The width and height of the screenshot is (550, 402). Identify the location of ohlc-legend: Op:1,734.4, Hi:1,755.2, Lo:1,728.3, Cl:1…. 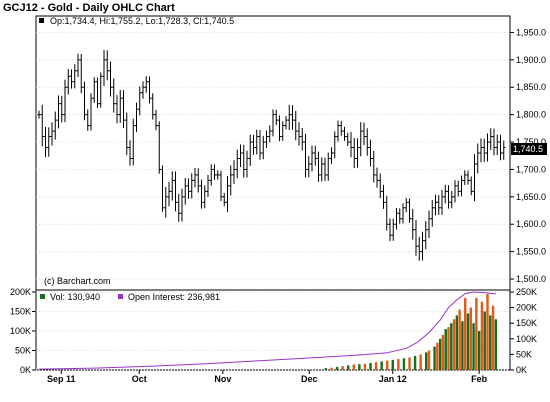
(142, 21).